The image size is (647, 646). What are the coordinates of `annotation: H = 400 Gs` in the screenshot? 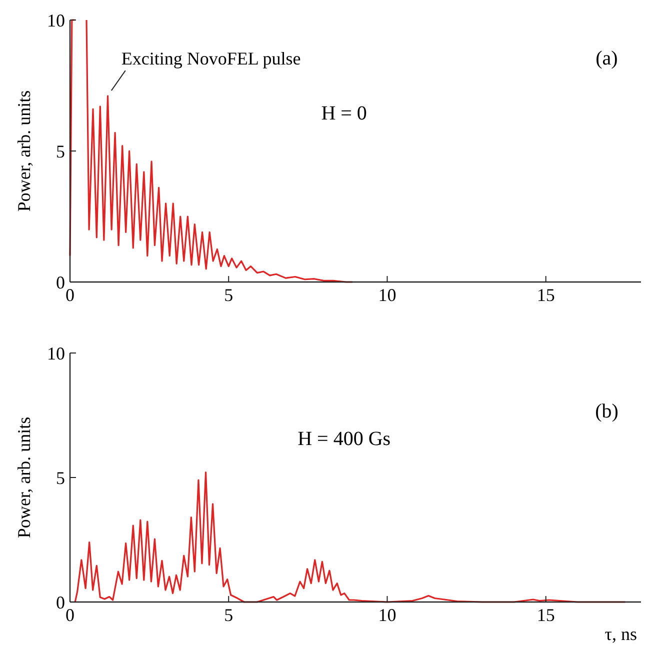 It's located at (344, 439).